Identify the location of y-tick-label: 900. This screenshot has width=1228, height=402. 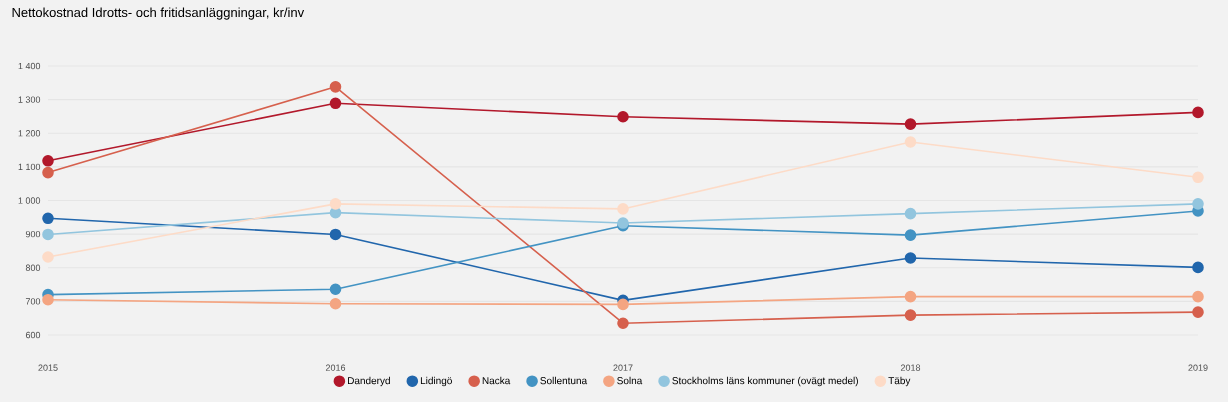
(33, 234).